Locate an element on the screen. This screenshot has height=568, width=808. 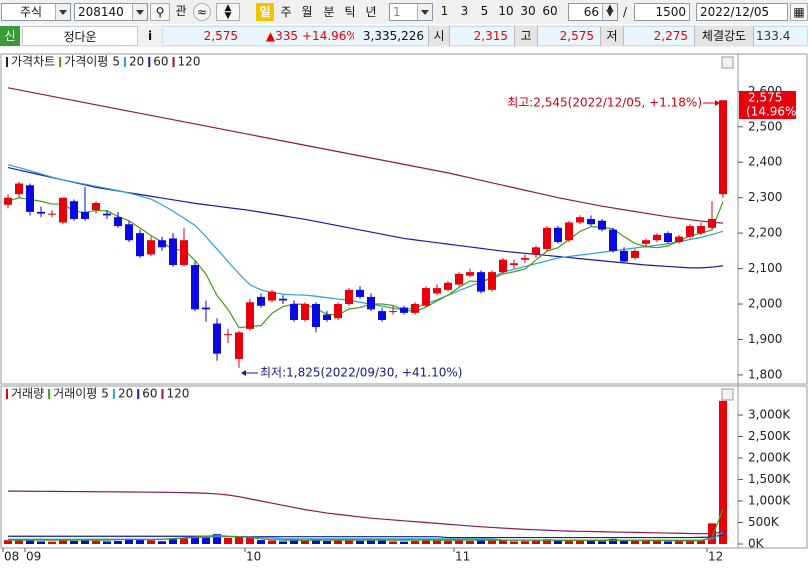
legend-title: 가격차트 is located at coordinates (33, 62).